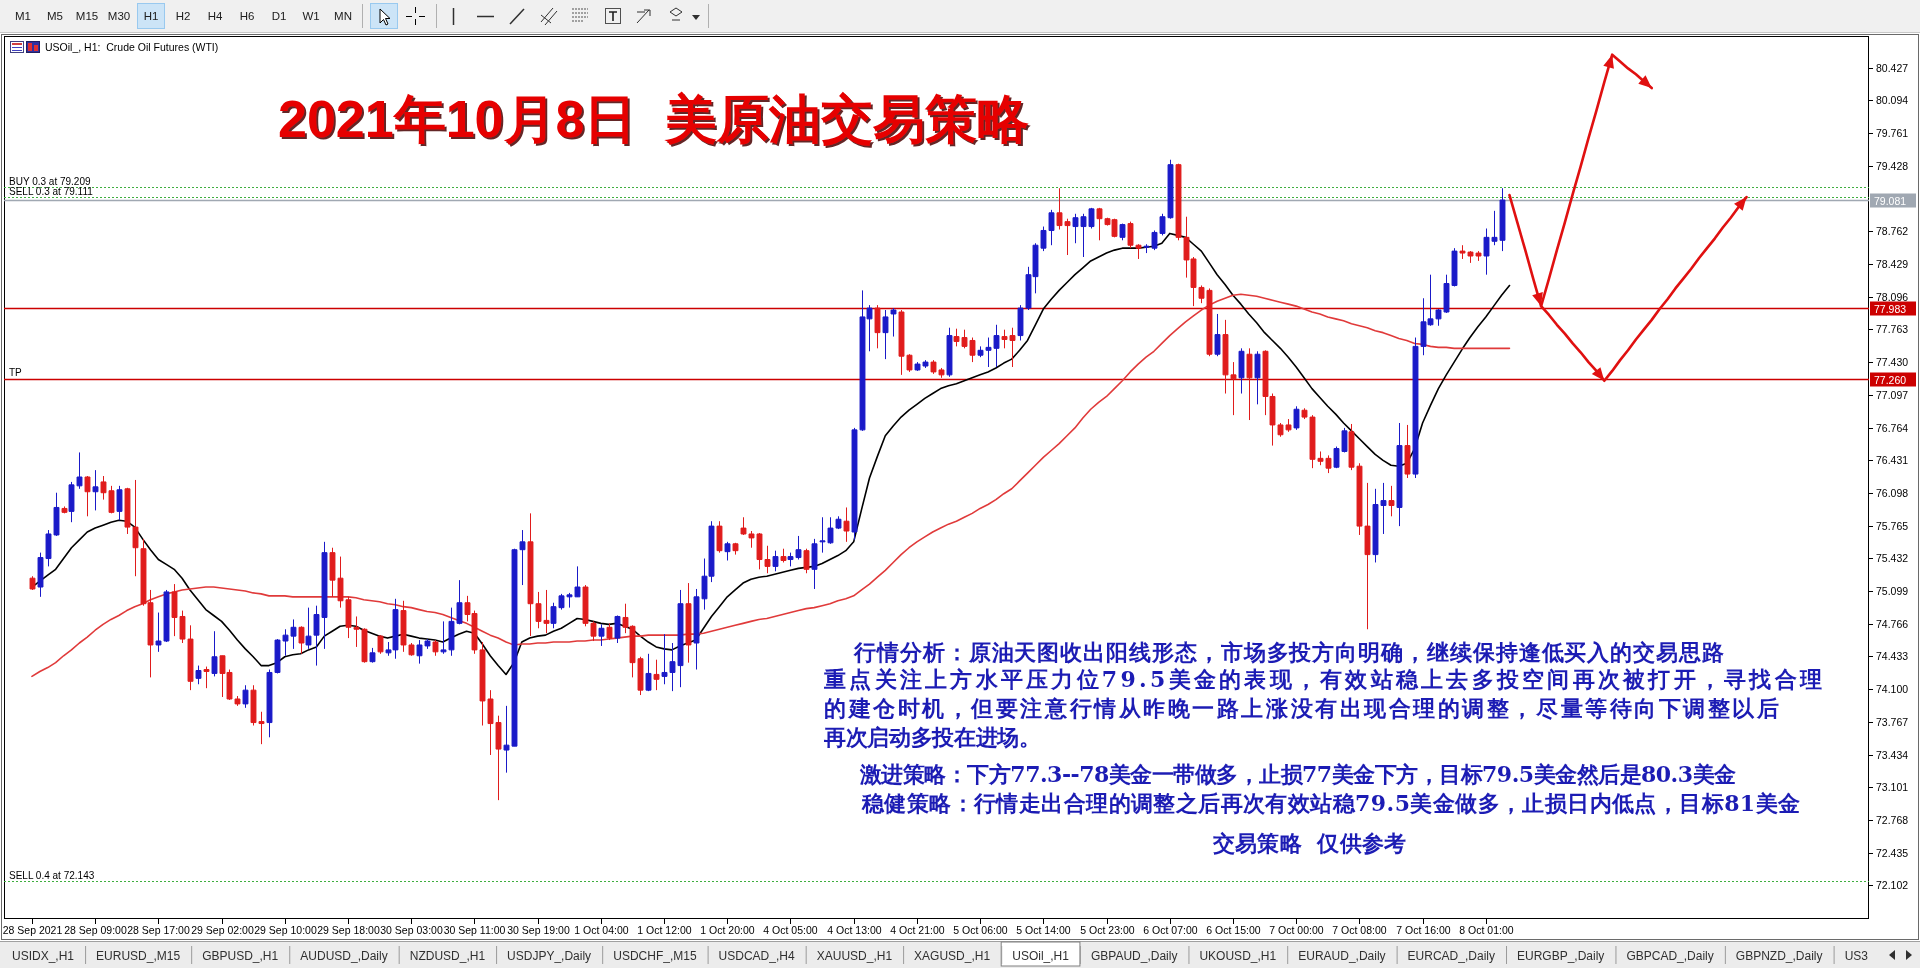  I want to click on text: GBPAUD_,Daily, so click(1134, 956).